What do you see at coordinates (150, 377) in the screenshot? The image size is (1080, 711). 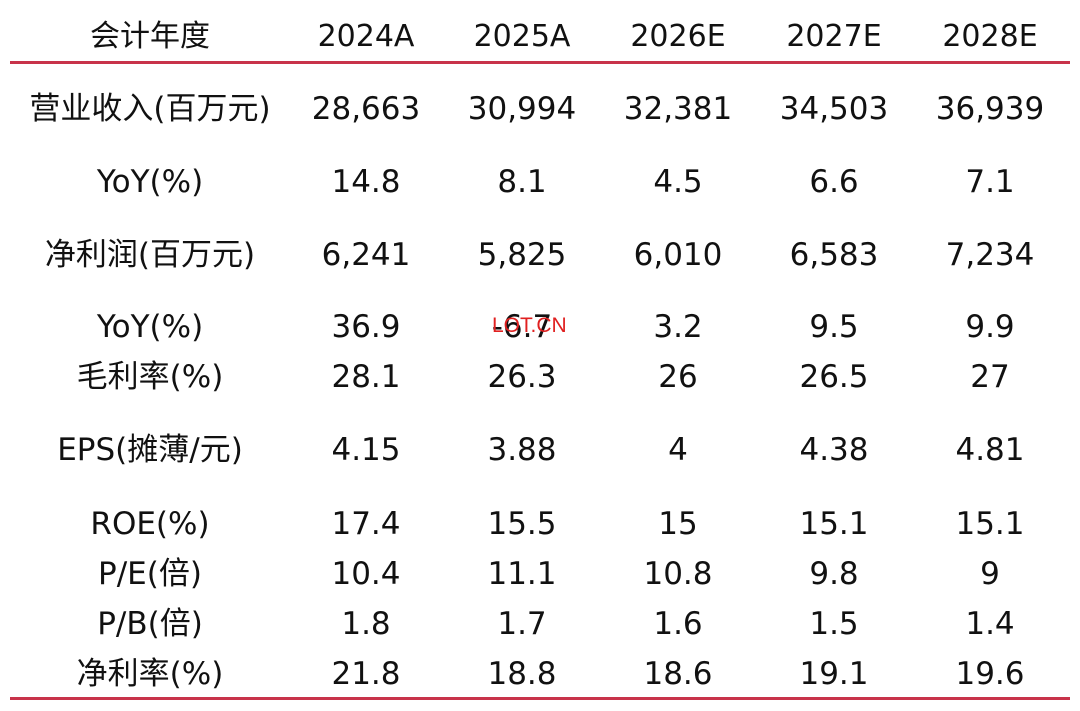 I see `row-label: 毛利率(%)` at bounding box center [150, 377].